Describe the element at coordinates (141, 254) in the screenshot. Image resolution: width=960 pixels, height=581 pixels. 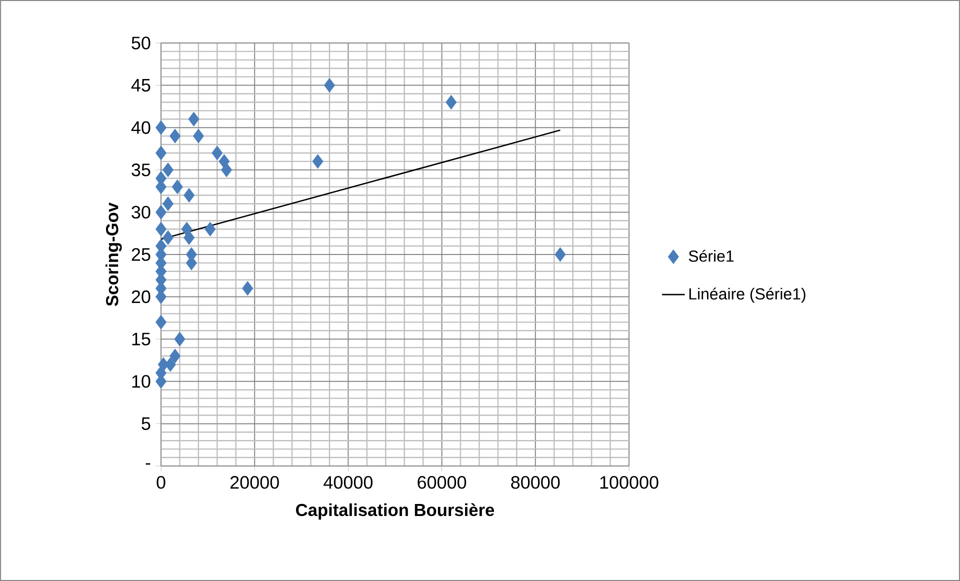
I see `y-tick-label: 25` at that location.